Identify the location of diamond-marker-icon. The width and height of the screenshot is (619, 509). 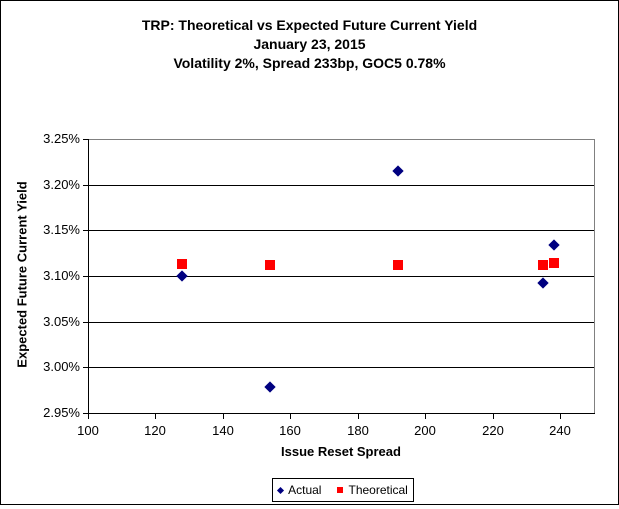
(281, 490).